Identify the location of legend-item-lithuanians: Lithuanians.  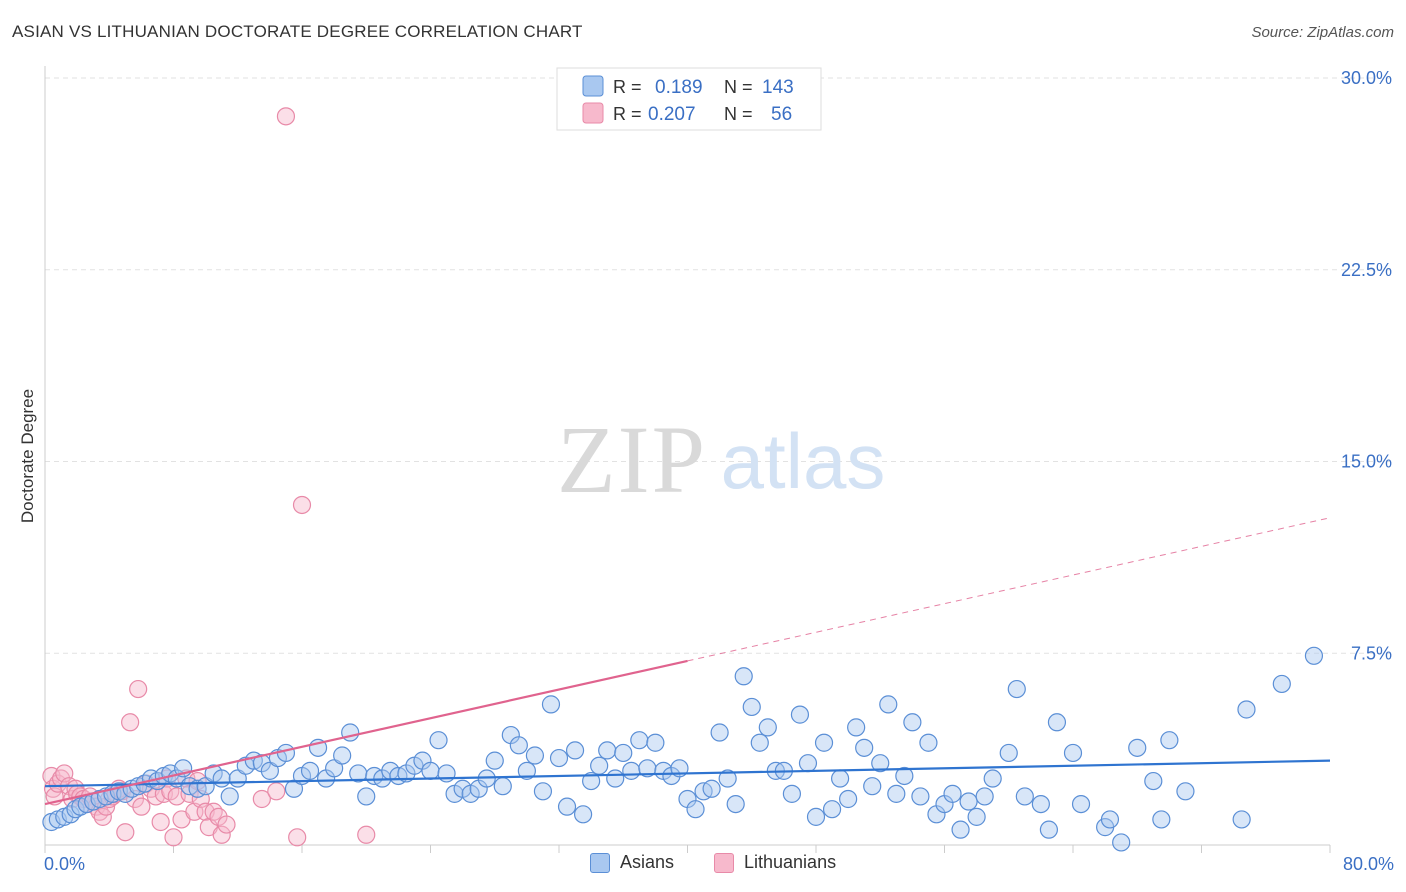
(775, 862).